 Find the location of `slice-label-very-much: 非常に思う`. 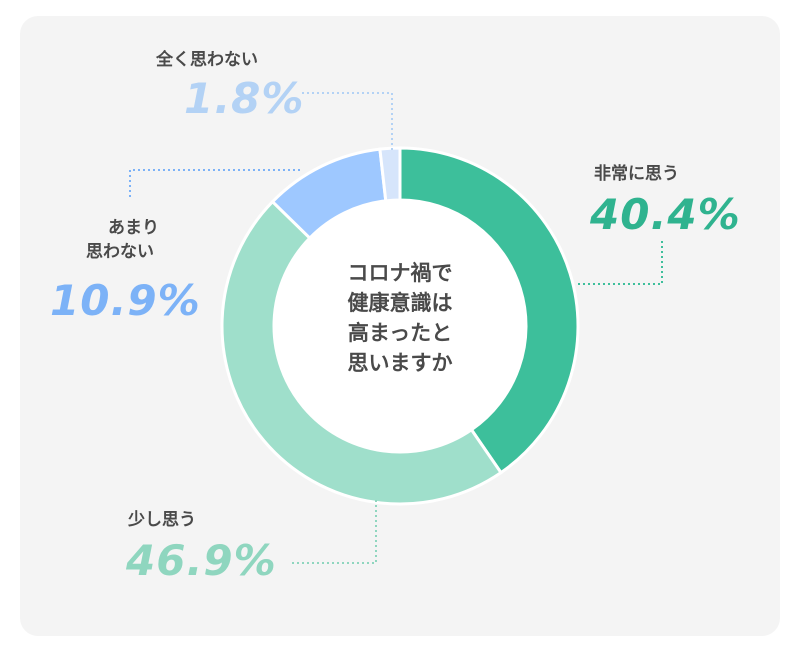

slice-label-very-much: 非常に思う is located at coordinates (636, 174).